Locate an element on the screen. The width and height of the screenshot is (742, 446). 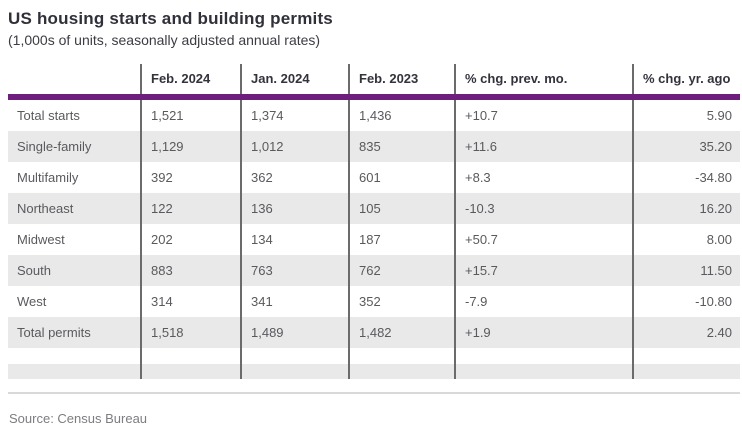
cell-value: +15.7 is located at coordinates (543, 271).